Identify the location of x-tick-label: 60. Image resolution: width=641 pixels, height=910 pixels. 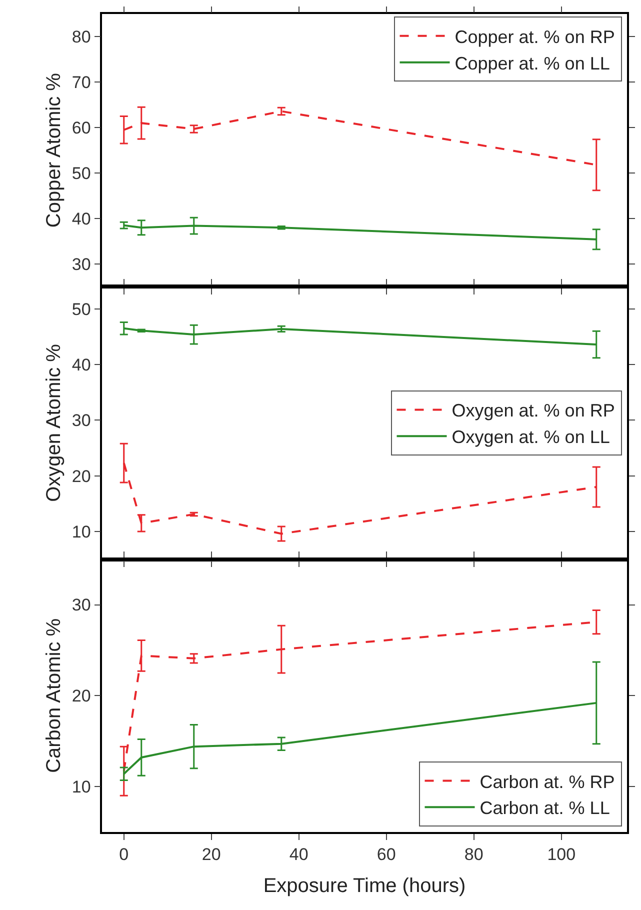
(386, 854).